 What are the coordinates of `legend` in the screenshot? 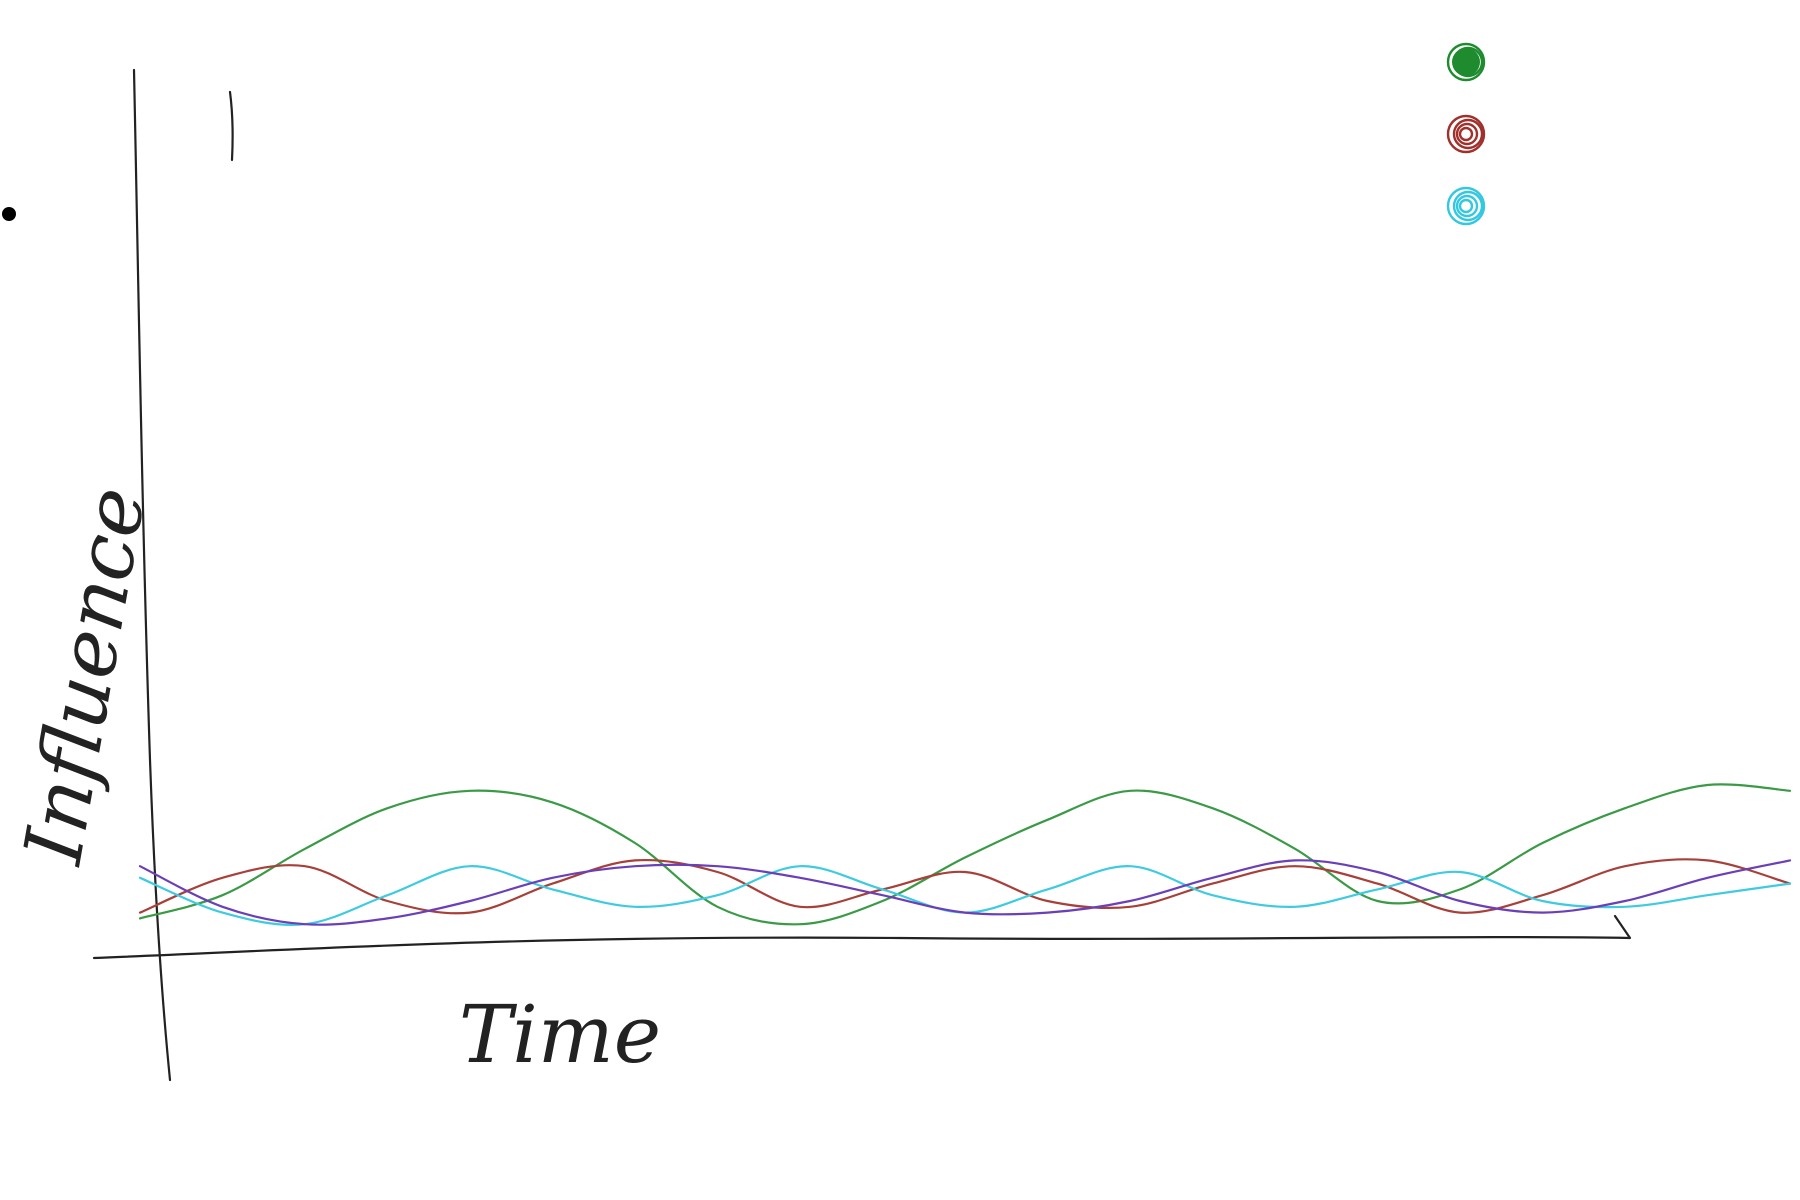 It's located at (1466, 134).